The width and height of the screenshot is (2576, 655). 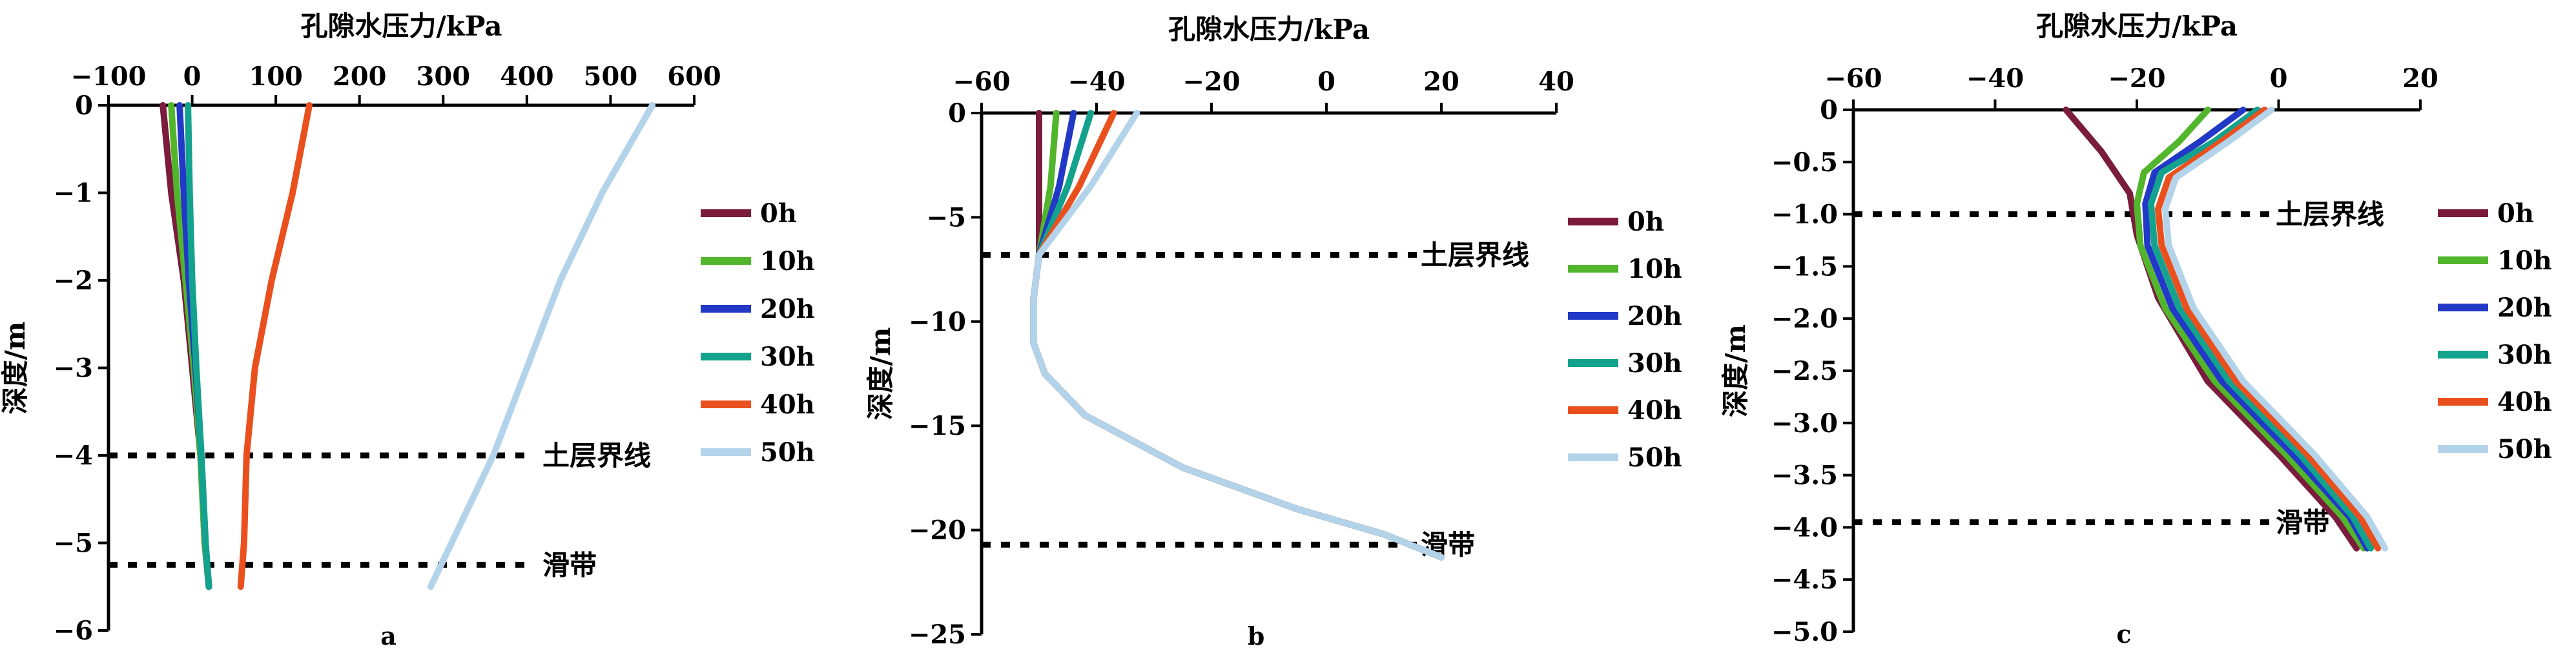 I want to click on y-tick-label: −4.0, so click(x=1804, y=527).